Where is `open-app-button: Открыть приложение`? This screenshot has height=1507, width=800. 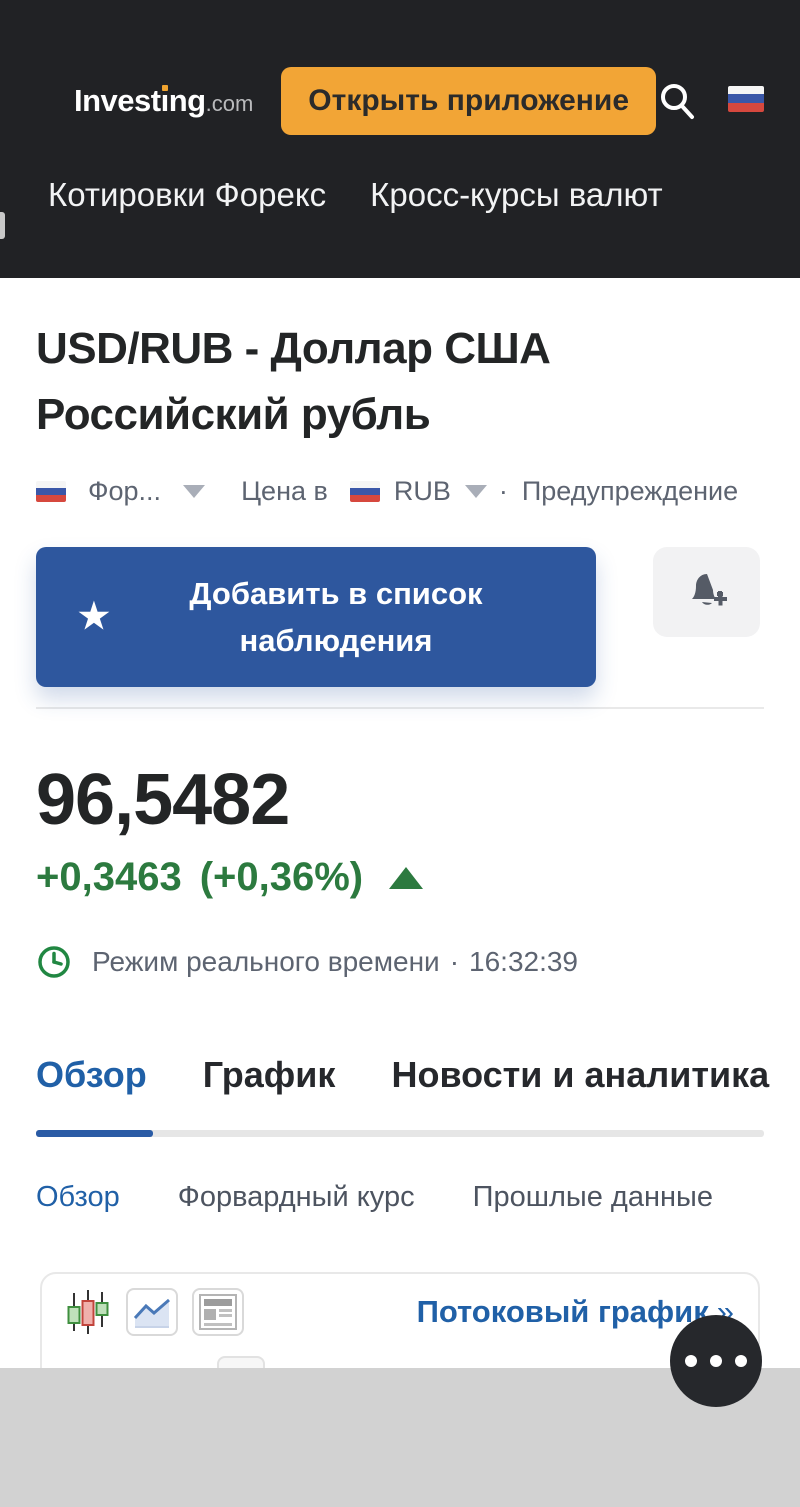
open-app-button: Открыть приложение is located at coordinates (469, 101).